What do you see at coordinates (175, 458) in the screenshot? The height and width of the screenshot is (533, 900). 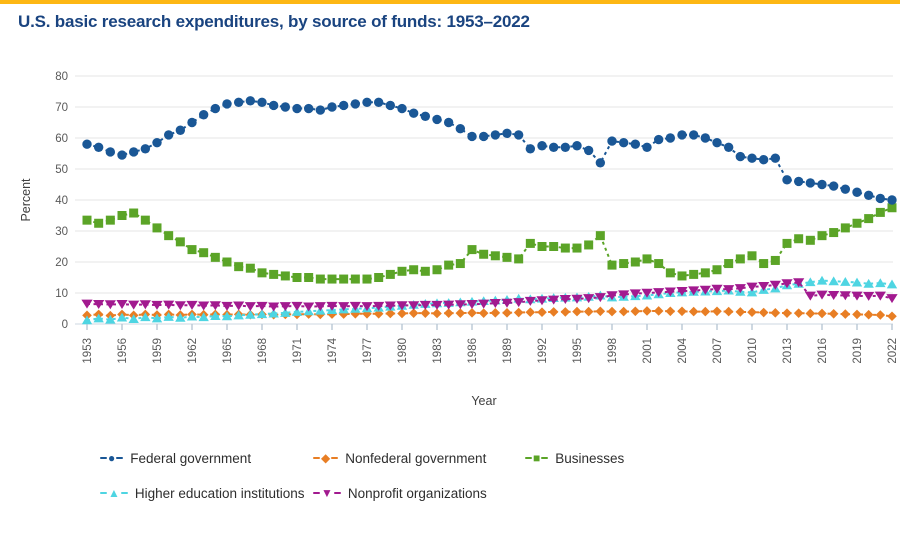 I see `legend-item-federal-government: ● Federal government` at bounding box center [175, 458].